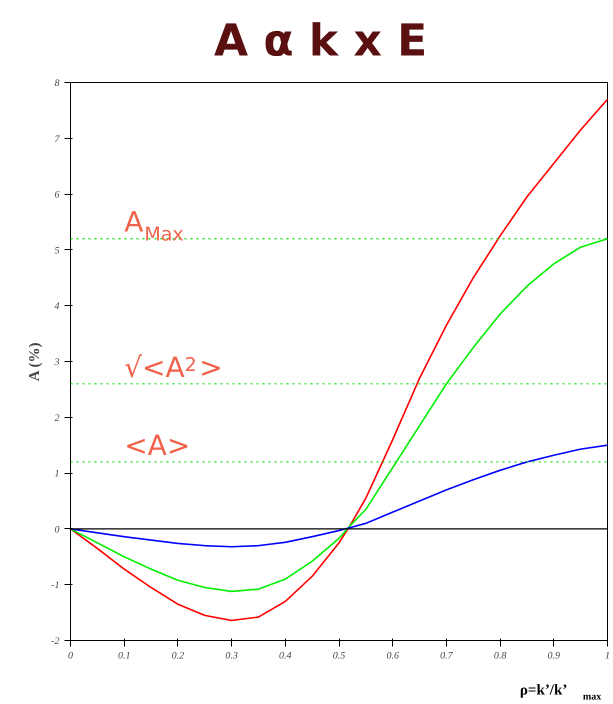 Image resolution: width=613 pixels, height=704 pixels. What do you see at coordinates (339, 656) in the screenshot?
I see `x-tick-label: 0.5` at bounding box center [339, 656].